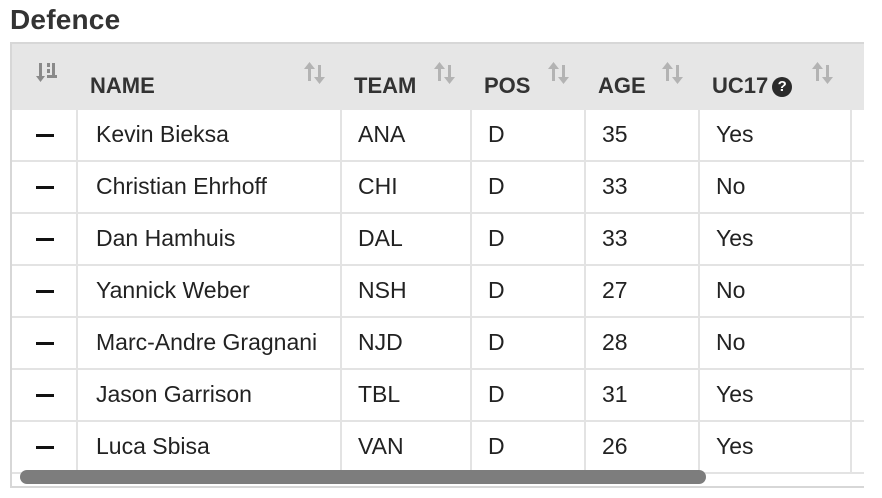  What do you see at coordinates (407, 187) in the screenshot?
I see `team-cell: CHI` at bounding box center [407, 187].